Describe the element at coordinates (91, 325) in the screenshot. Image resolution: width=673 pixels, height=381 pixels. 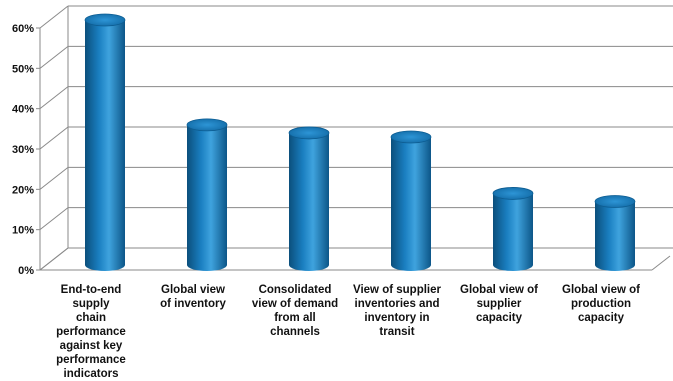
I see `x-tick-label-line: chain performance` at that location.